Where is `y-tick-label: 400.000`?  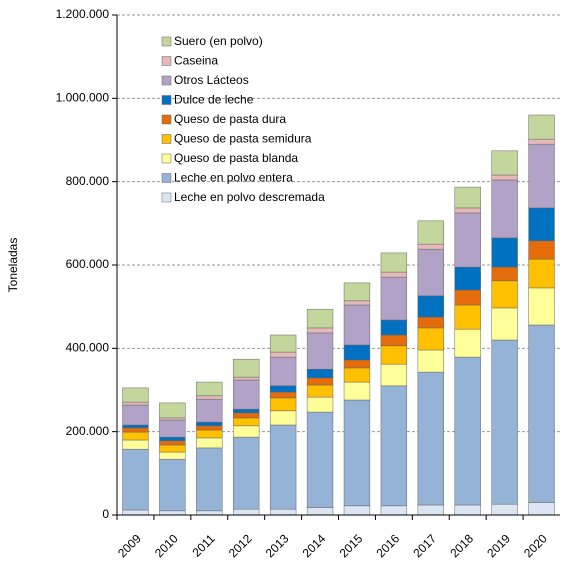
y-tick-label: 400.000 is located at coordinates (88, 348).